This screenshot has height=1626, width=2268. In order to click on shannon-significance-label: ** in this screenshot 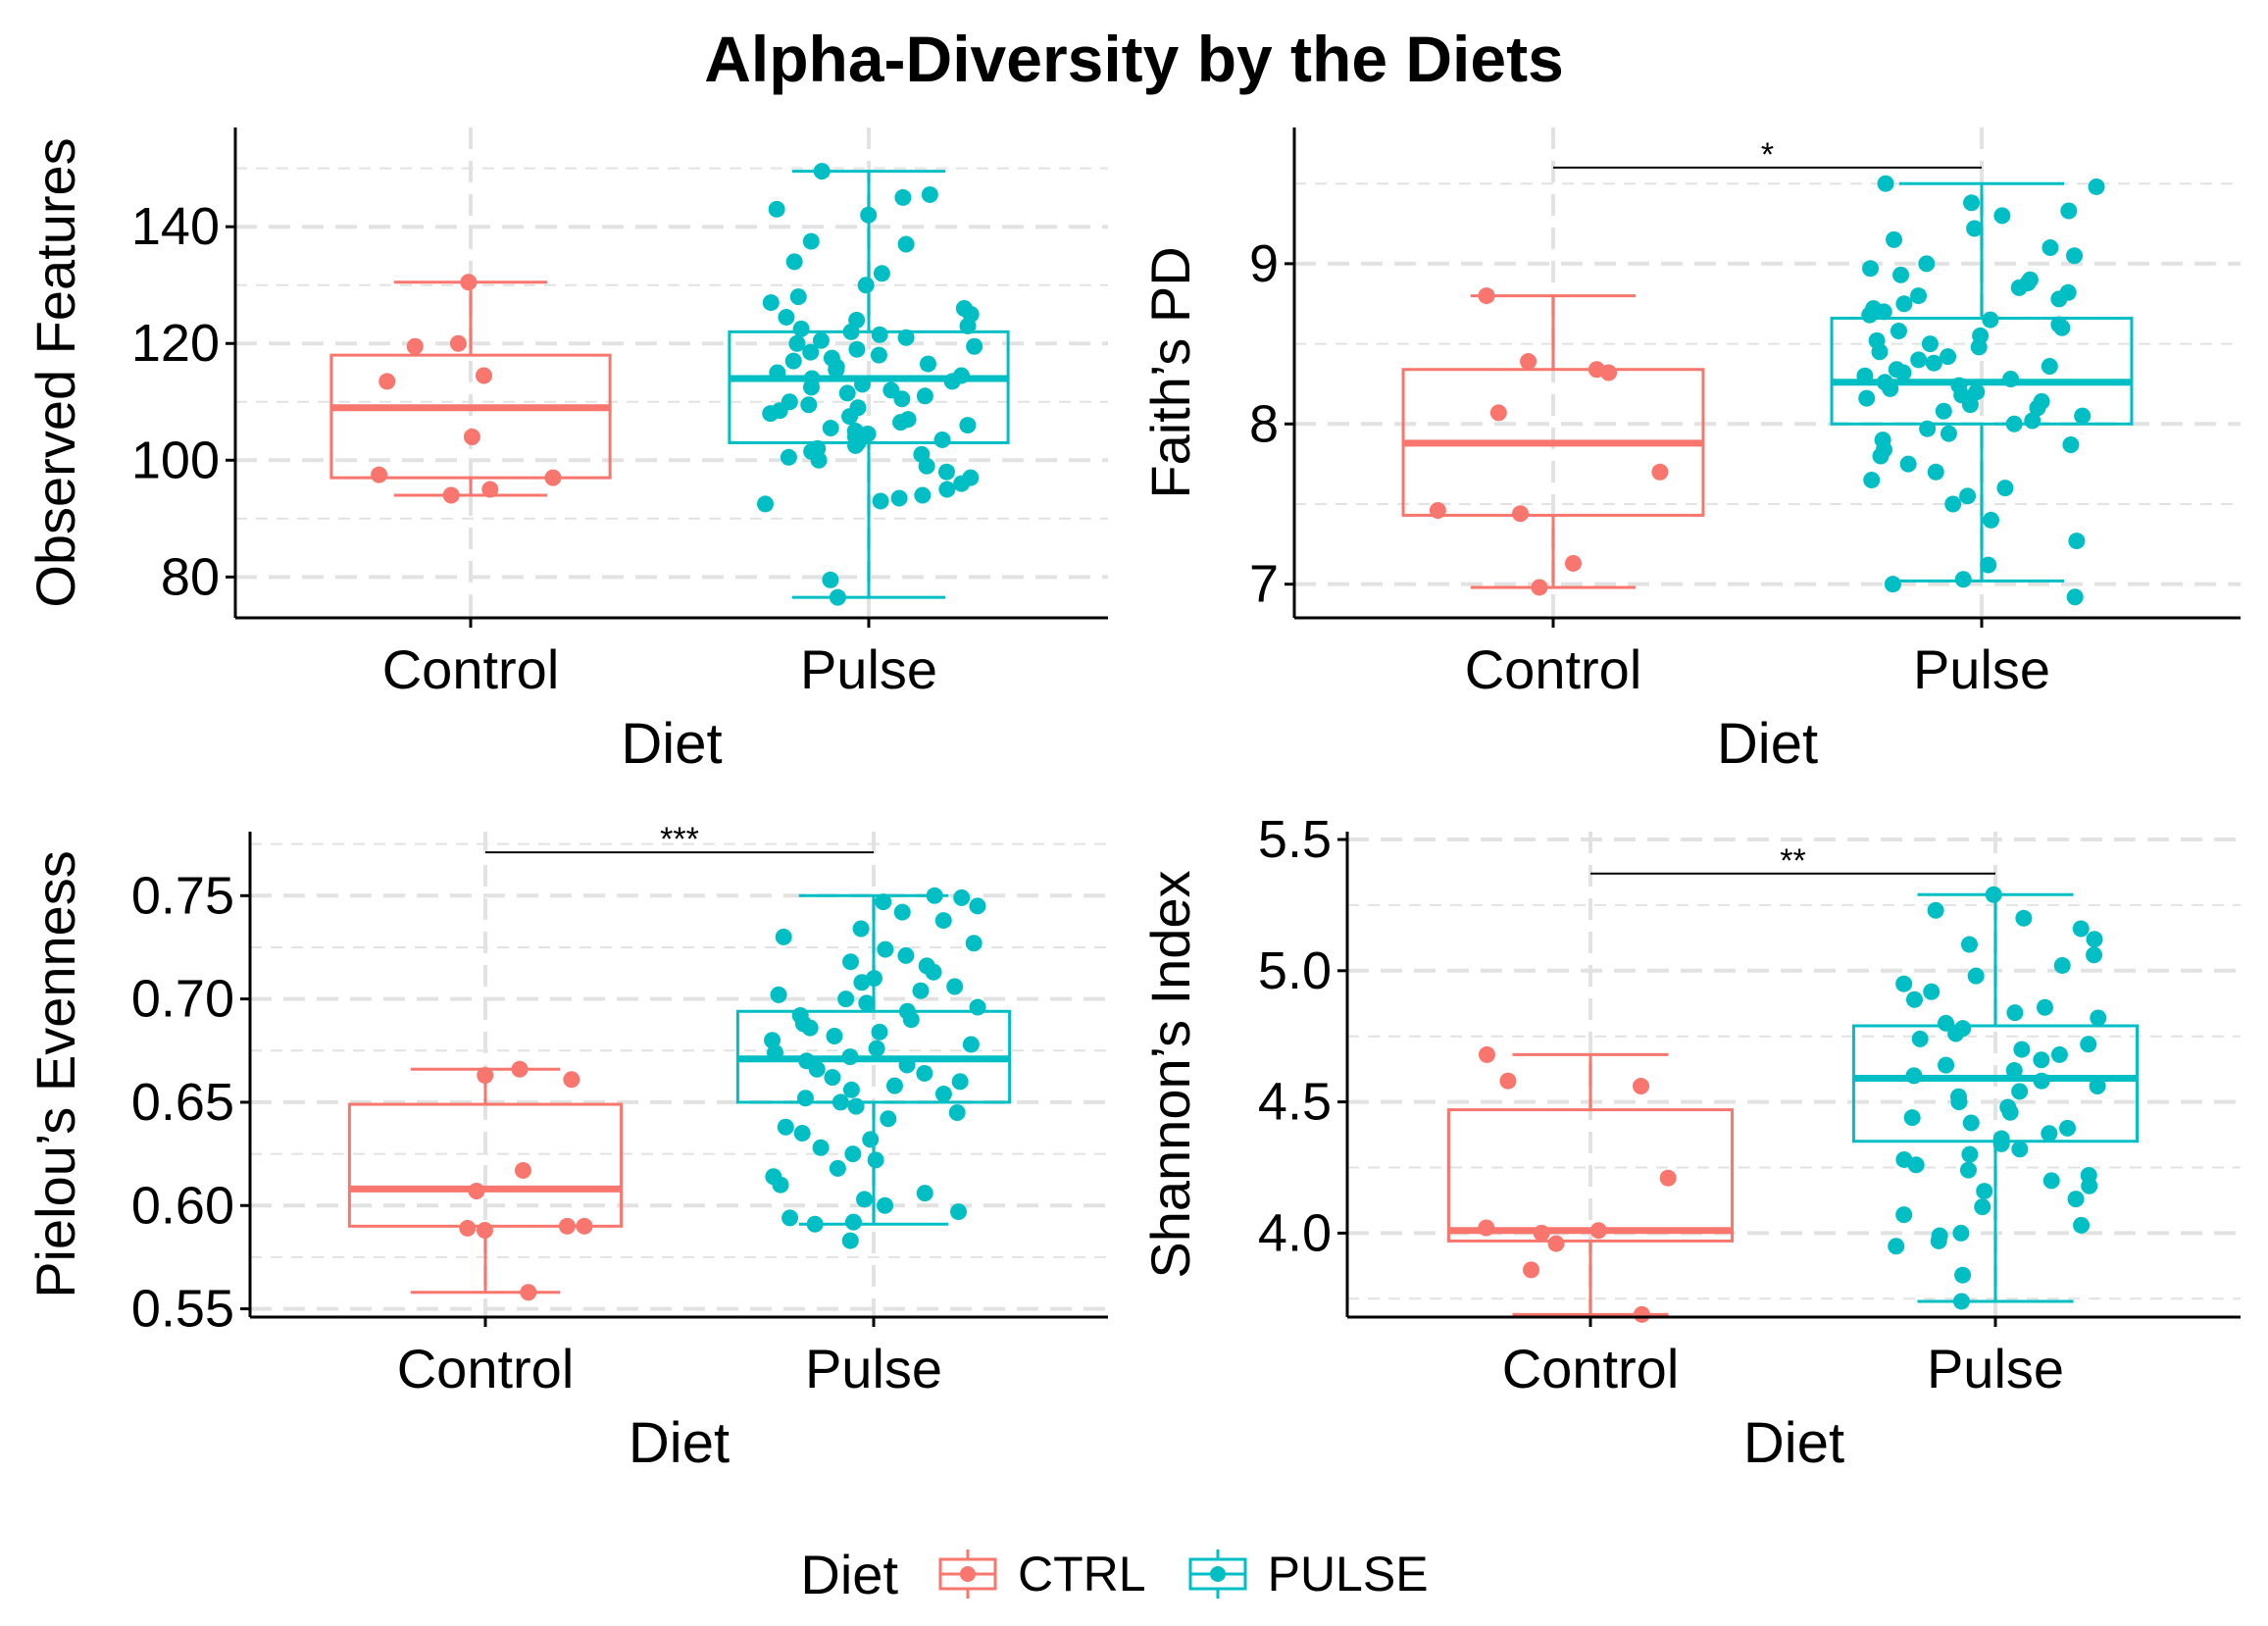, I will do `click(1792, 861)`.